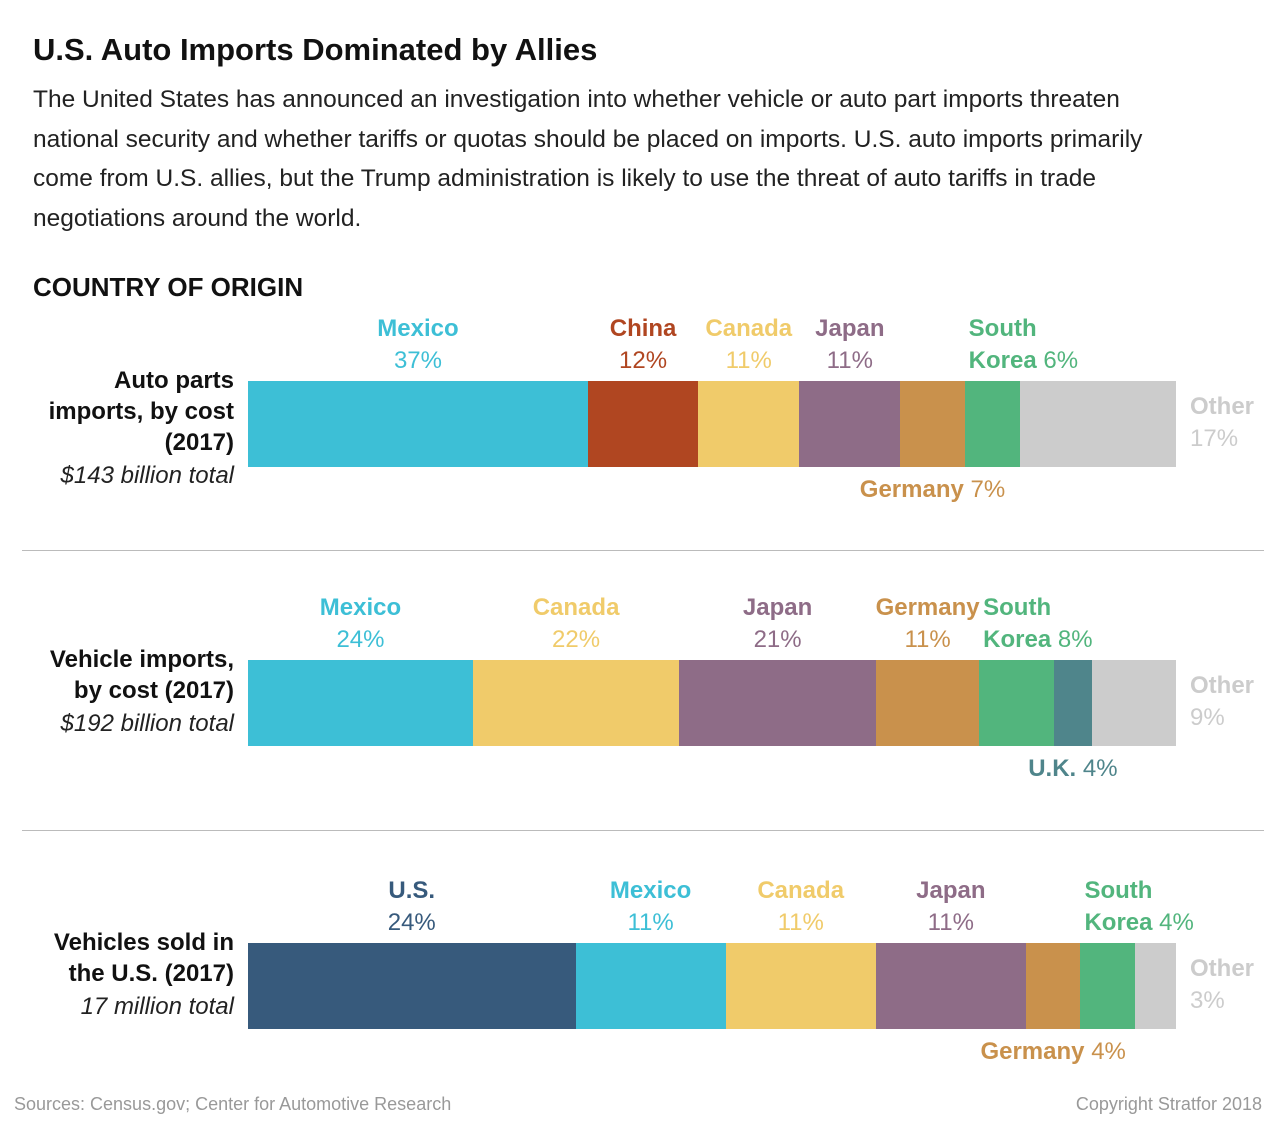  I want to click on segment-label: Other 3%, so click(1235, 985).